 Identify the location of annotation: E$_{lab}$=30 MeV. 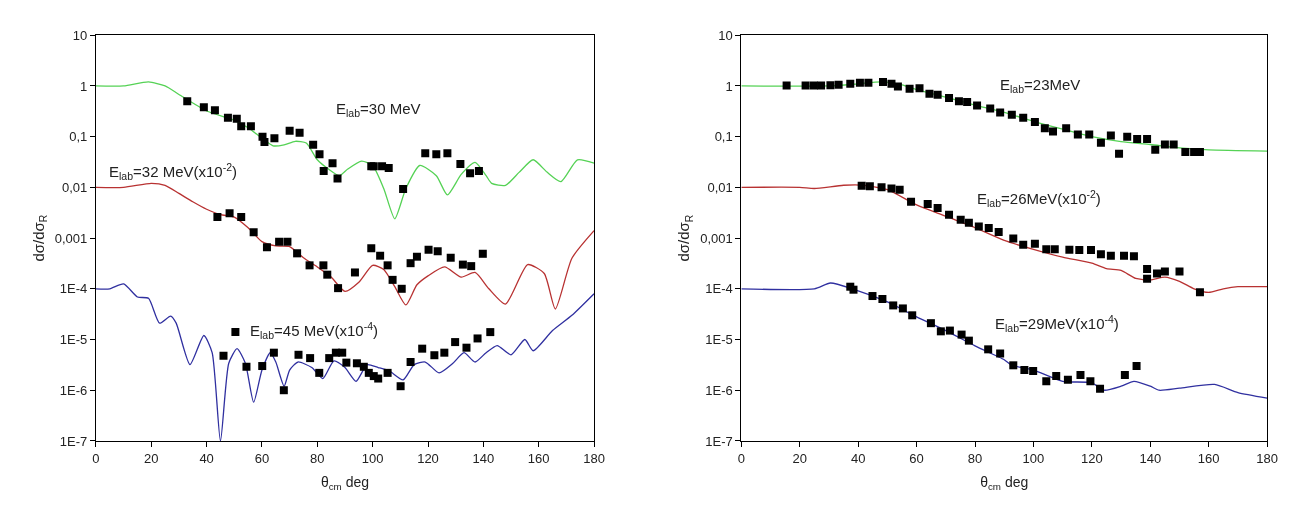
(378, 110).